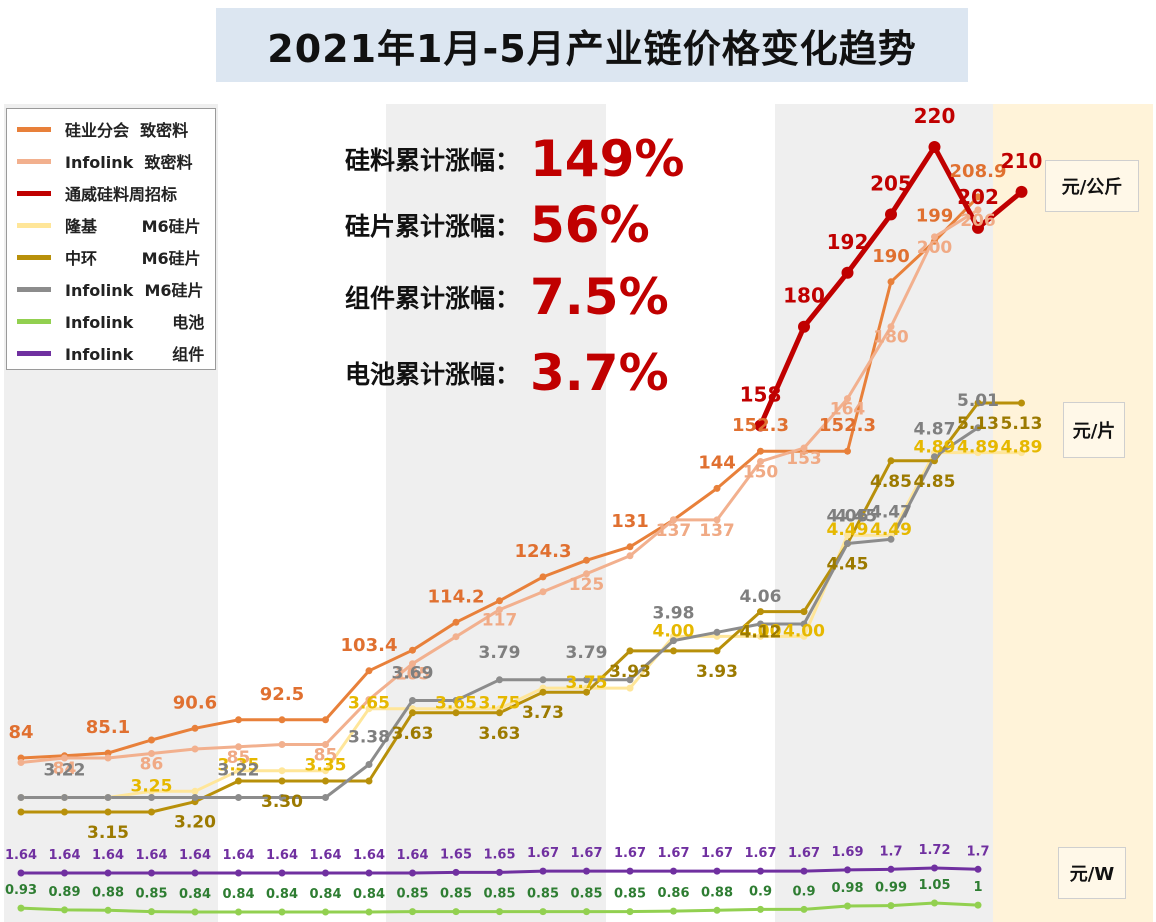  What do you see at coordinates (111, 289) in the screenshot?
I see `legend-item-infolink-wafer: Infolink M6硅片` at bounding box center [111, 289].